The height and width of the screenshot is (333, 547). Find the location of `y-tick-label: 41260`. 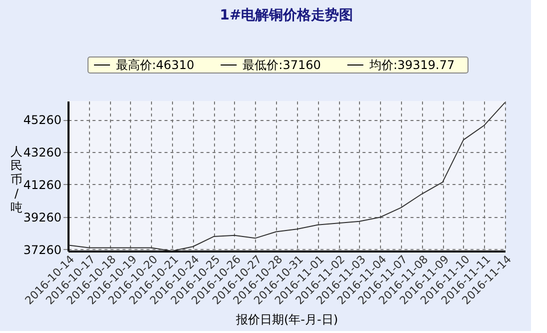

y-tick-label: 41260 is located at coordinates (42, 185).